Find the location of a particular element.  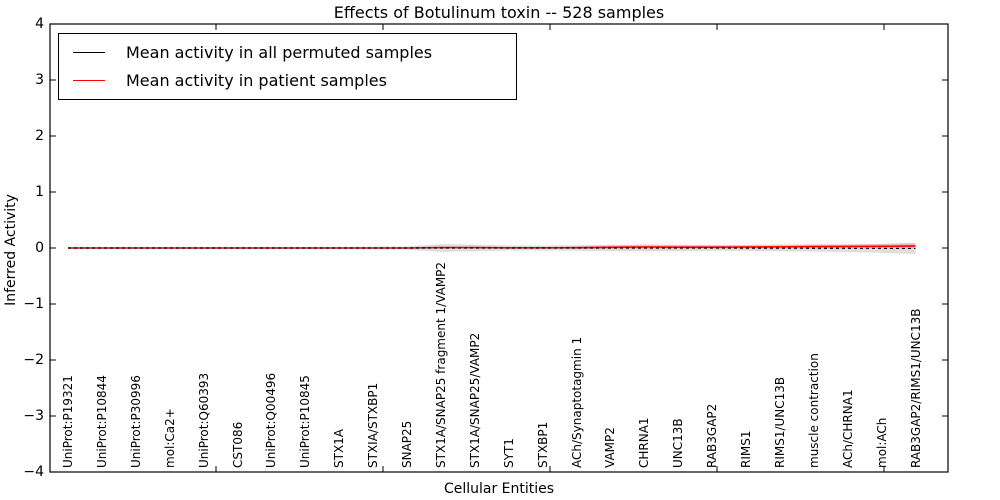

legend-item-permuted: Mean activity in all permuted samples is located at coordinates (287, 53).